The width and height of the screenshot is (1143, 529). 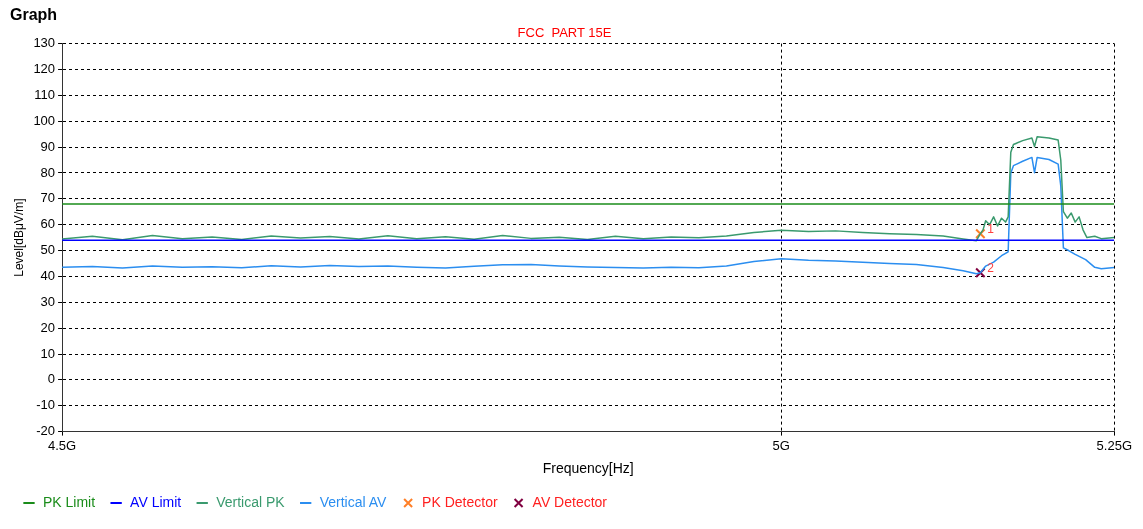 I want to click on y-tick-label: 80, so click(x=48, y=172).